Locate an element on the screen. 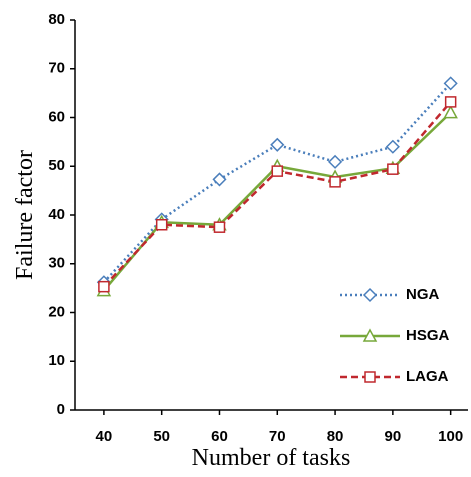 This screenshot has height=477, width=471. y-tick-label: 60 is located at coordinates (56, 116).